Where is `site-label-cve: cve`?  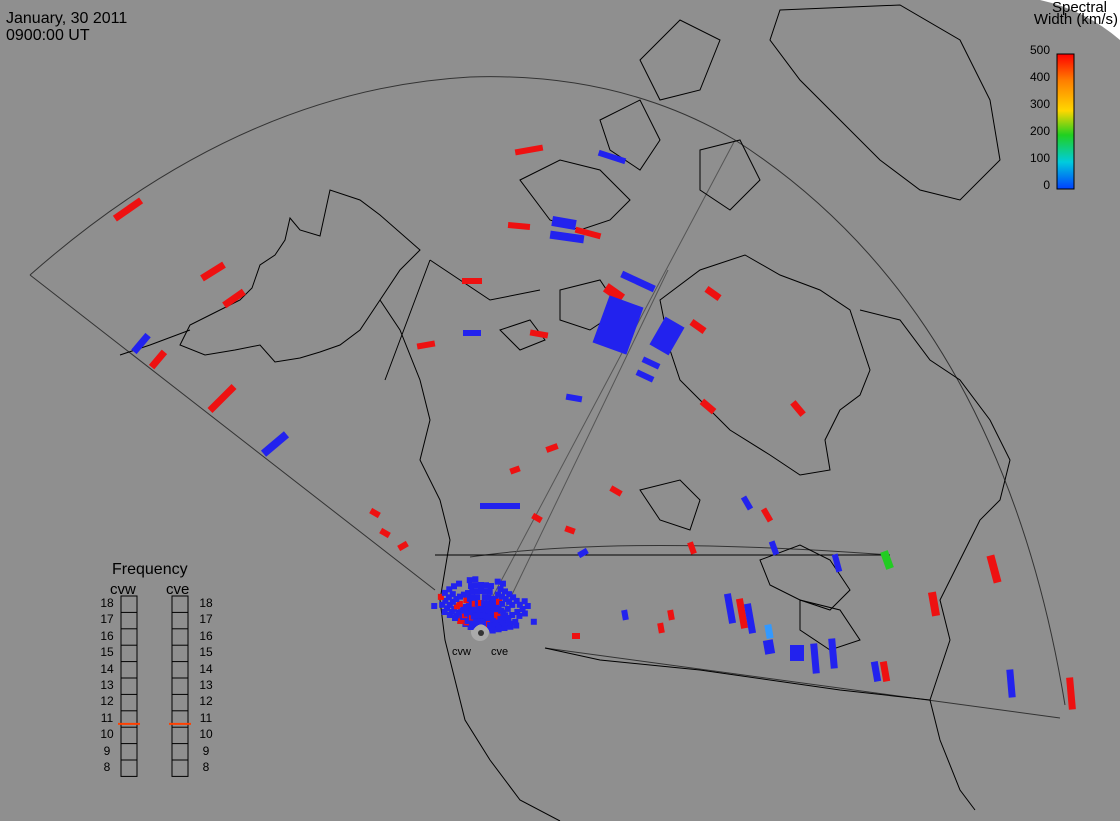
site-label-cve: cve is located at coordinates (499, 652).